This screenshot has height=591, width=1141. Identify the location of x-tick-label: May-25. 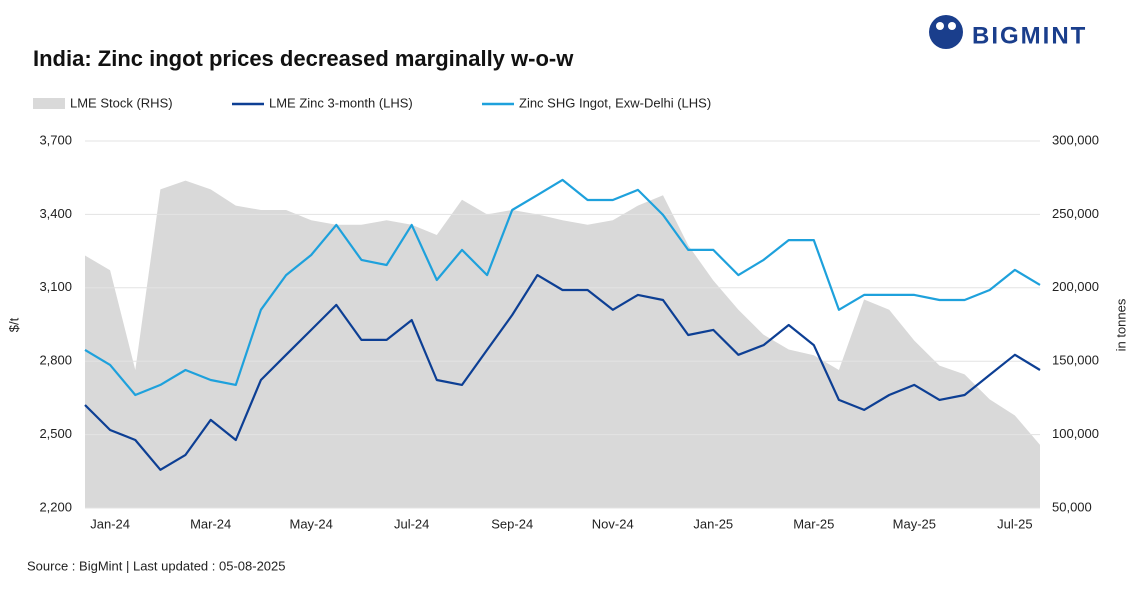
(914, 523).